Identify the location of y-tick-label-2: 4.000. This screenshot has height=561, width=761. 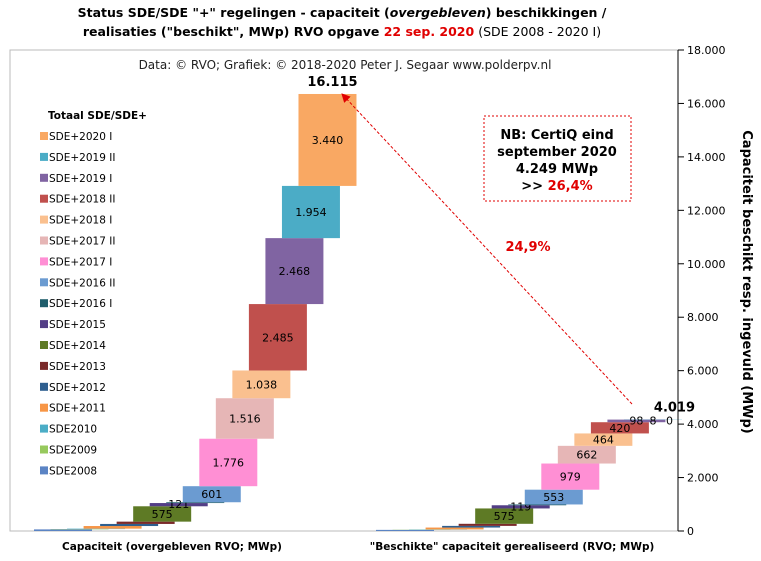
(703, 424).